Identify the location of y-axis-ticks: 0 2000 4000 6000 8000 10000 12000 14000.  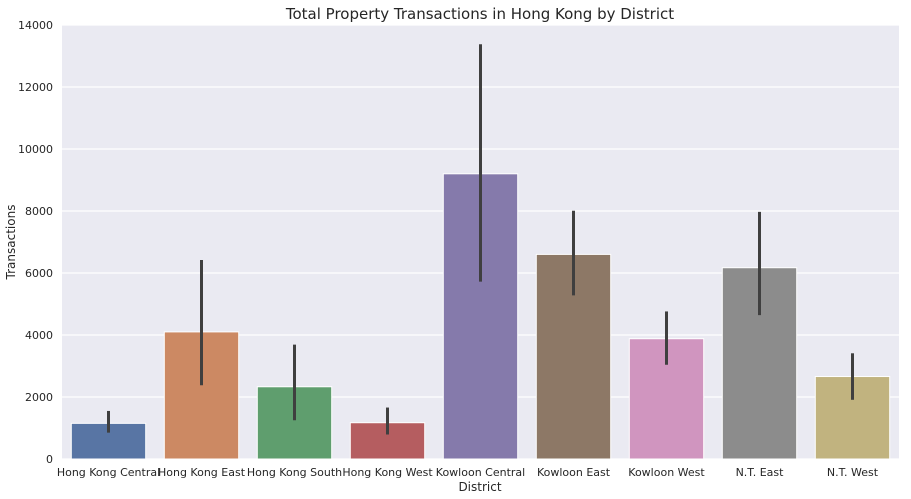
(35, 242).